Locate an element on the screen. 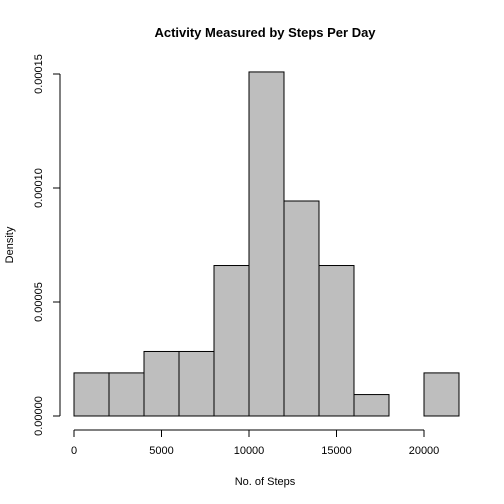 The width and height of the screenshot is (504, 504). y-axis-label: Density is located at coordinates (10, 244).